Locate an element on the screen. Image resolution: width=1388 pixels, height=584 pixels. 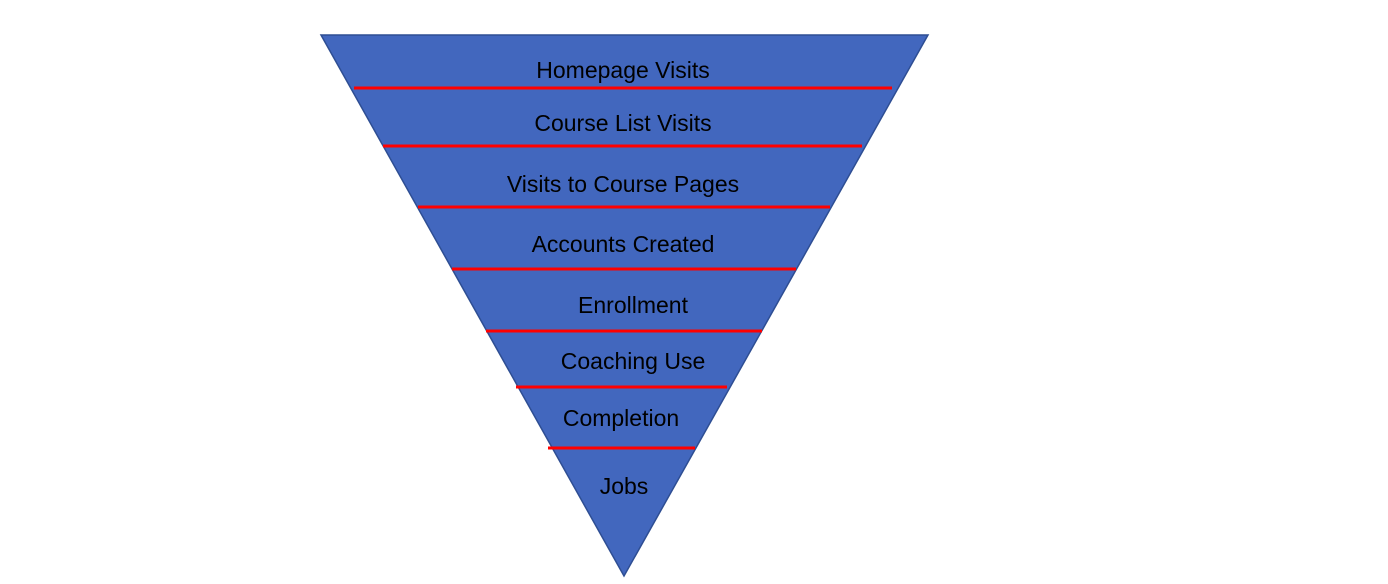
stage-label-enrollment: Enrollment is located at coordinates (633, 305).